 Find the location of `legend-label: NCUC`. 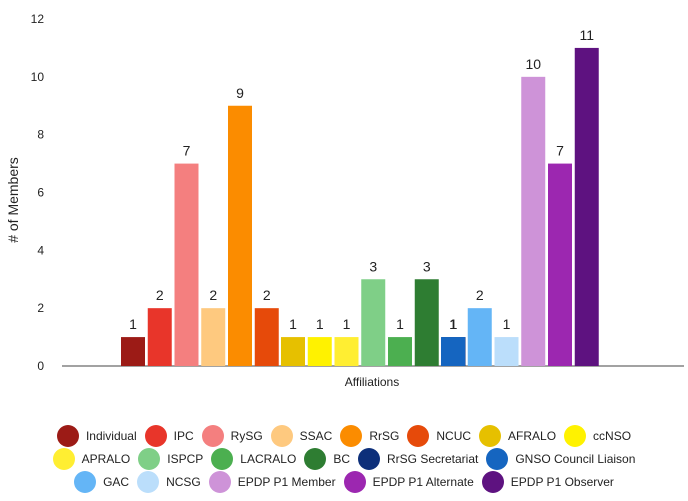

legend-label: NCUC is located at coordinates (454, 435).